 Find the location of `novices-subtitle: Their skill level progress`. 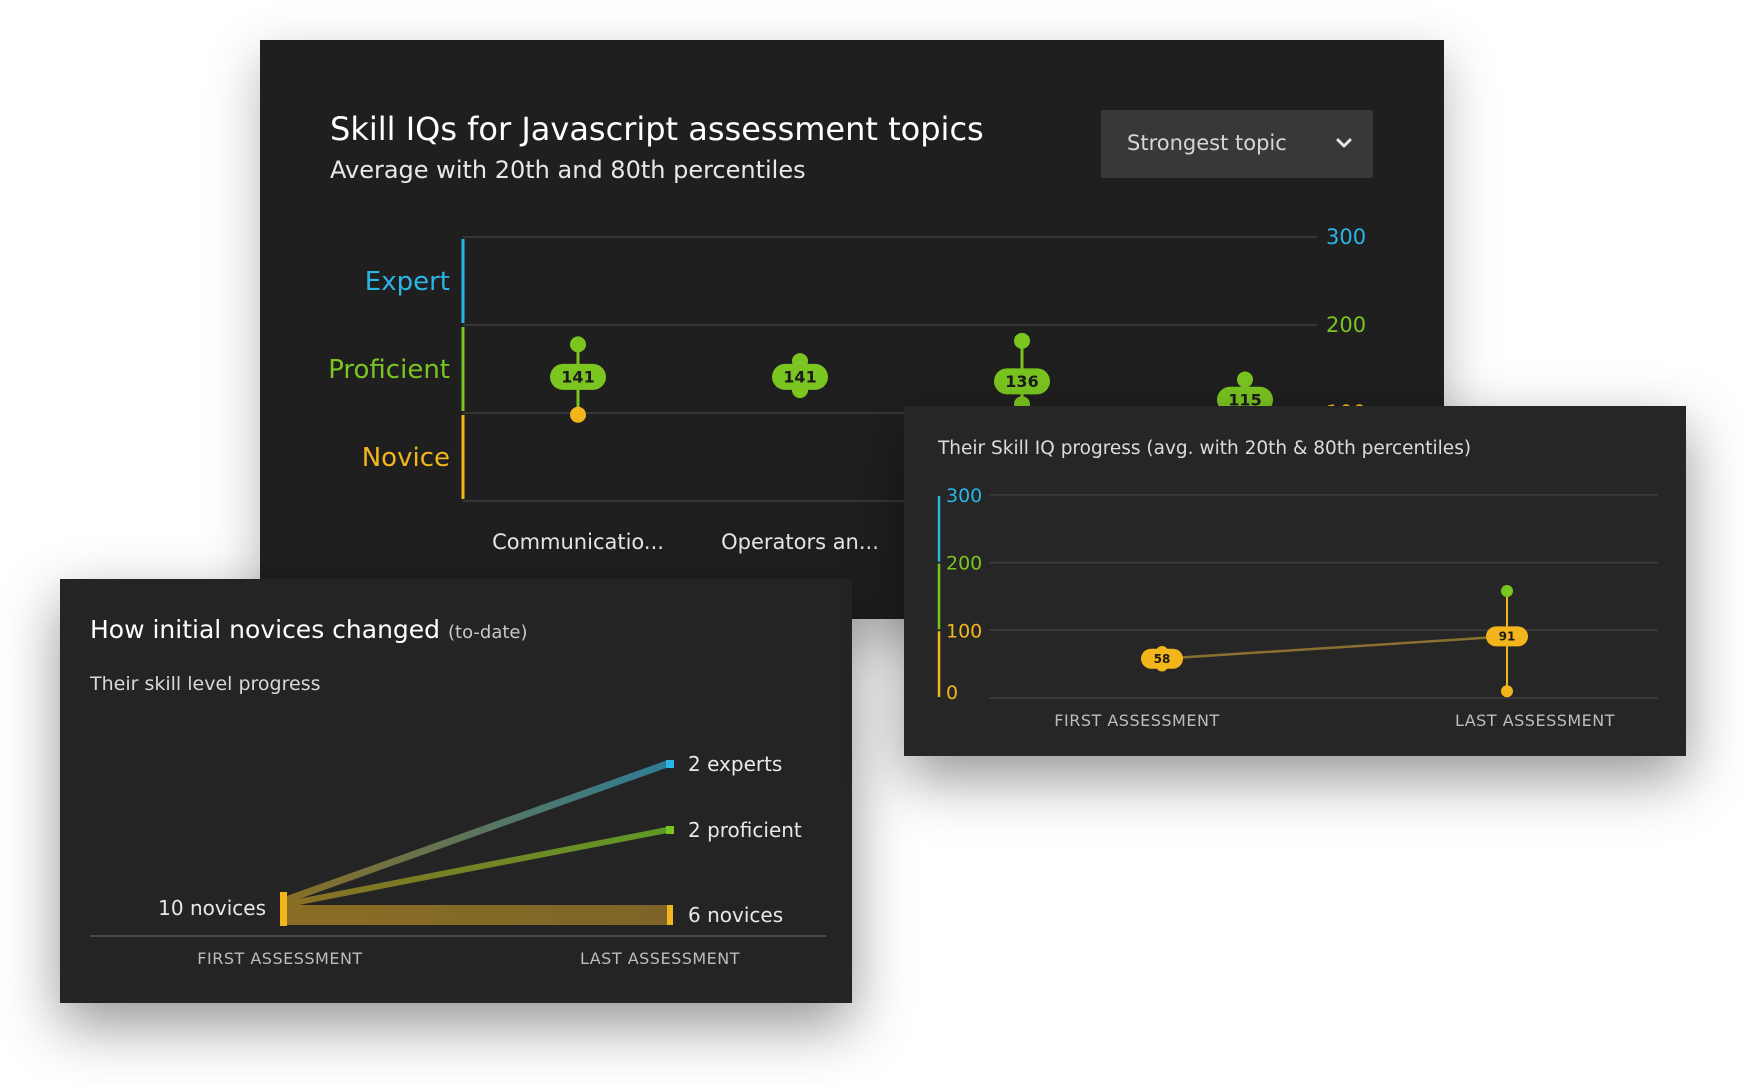

novices-subtitle: Their skill level progress is located at coordinates (205, 684).